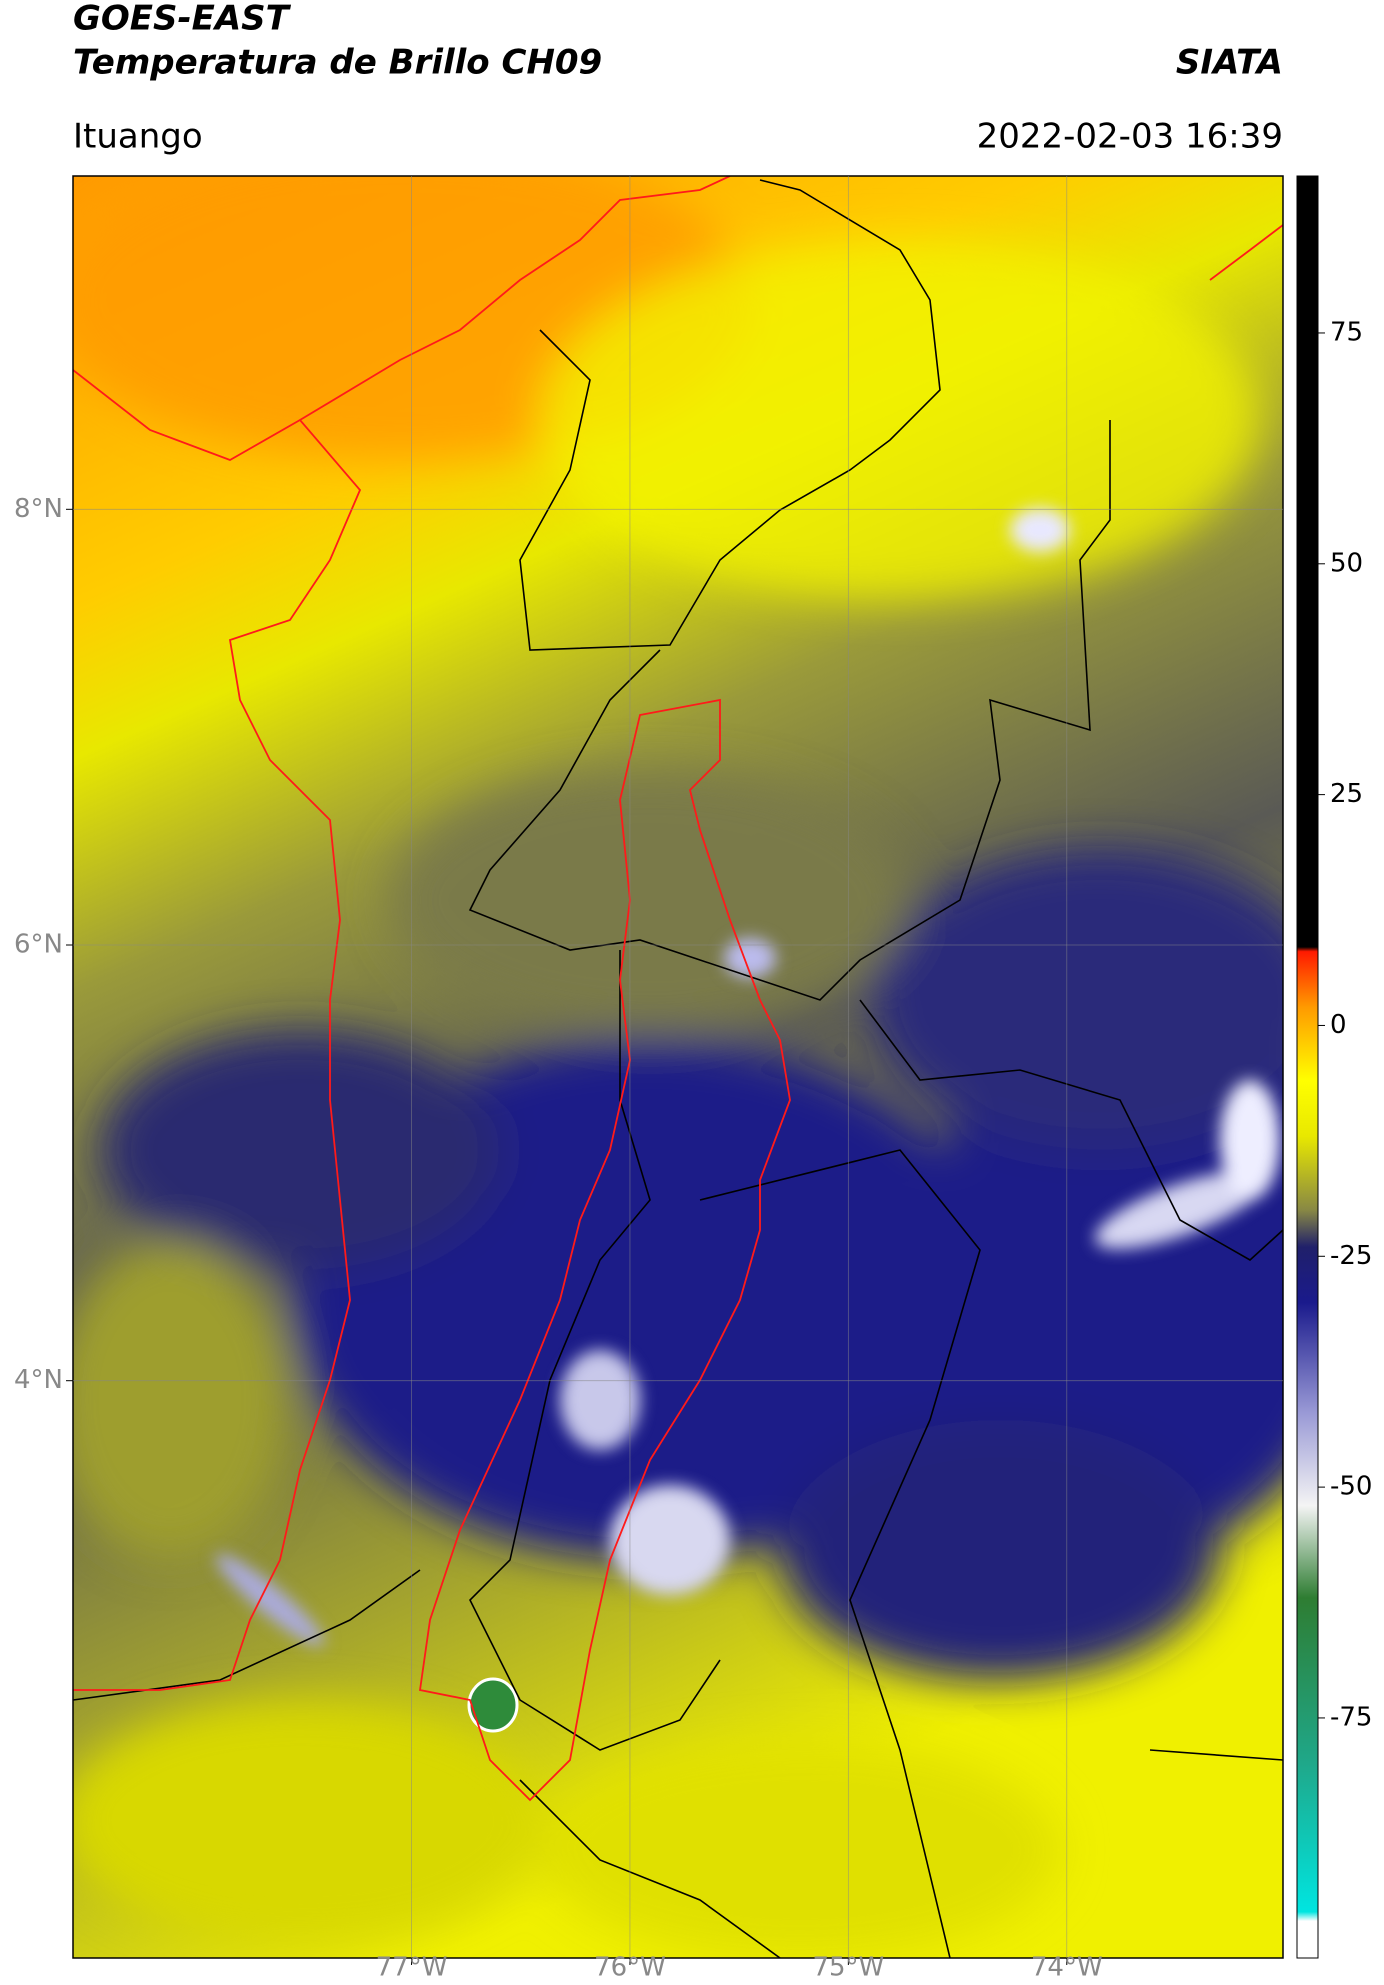 Image resolution: width=1384 pixels, height=1985 pixels. What do you see at coordinates (630, 1967) in the screenshot?
I see `lon-tick-label: 76°W` at bounding box center [630, 1967].